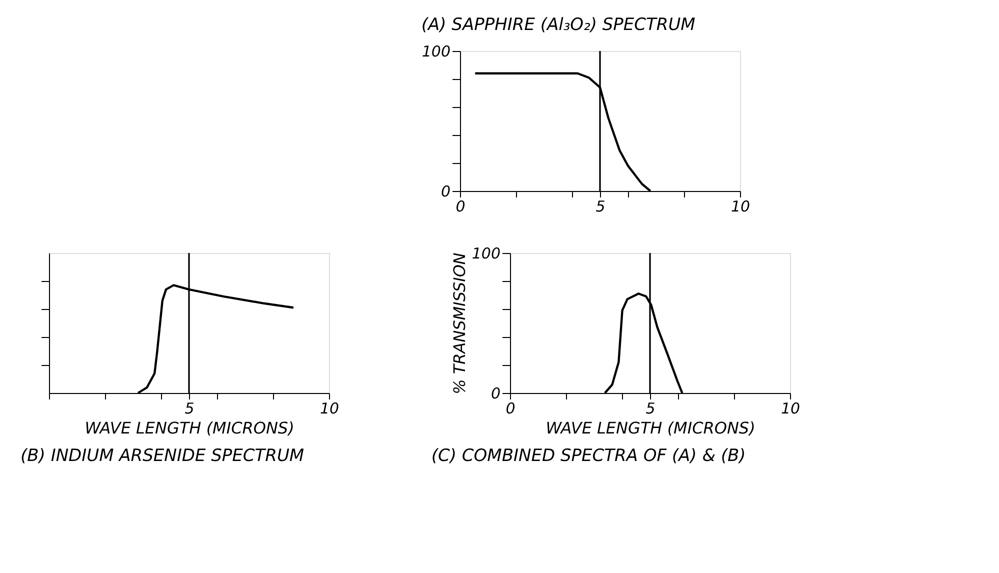 The height and width of the screenshot is (573, 999). I want to click on text: (C) COMBINED SPECTRA OF (A) & (B), so click(588, 456).